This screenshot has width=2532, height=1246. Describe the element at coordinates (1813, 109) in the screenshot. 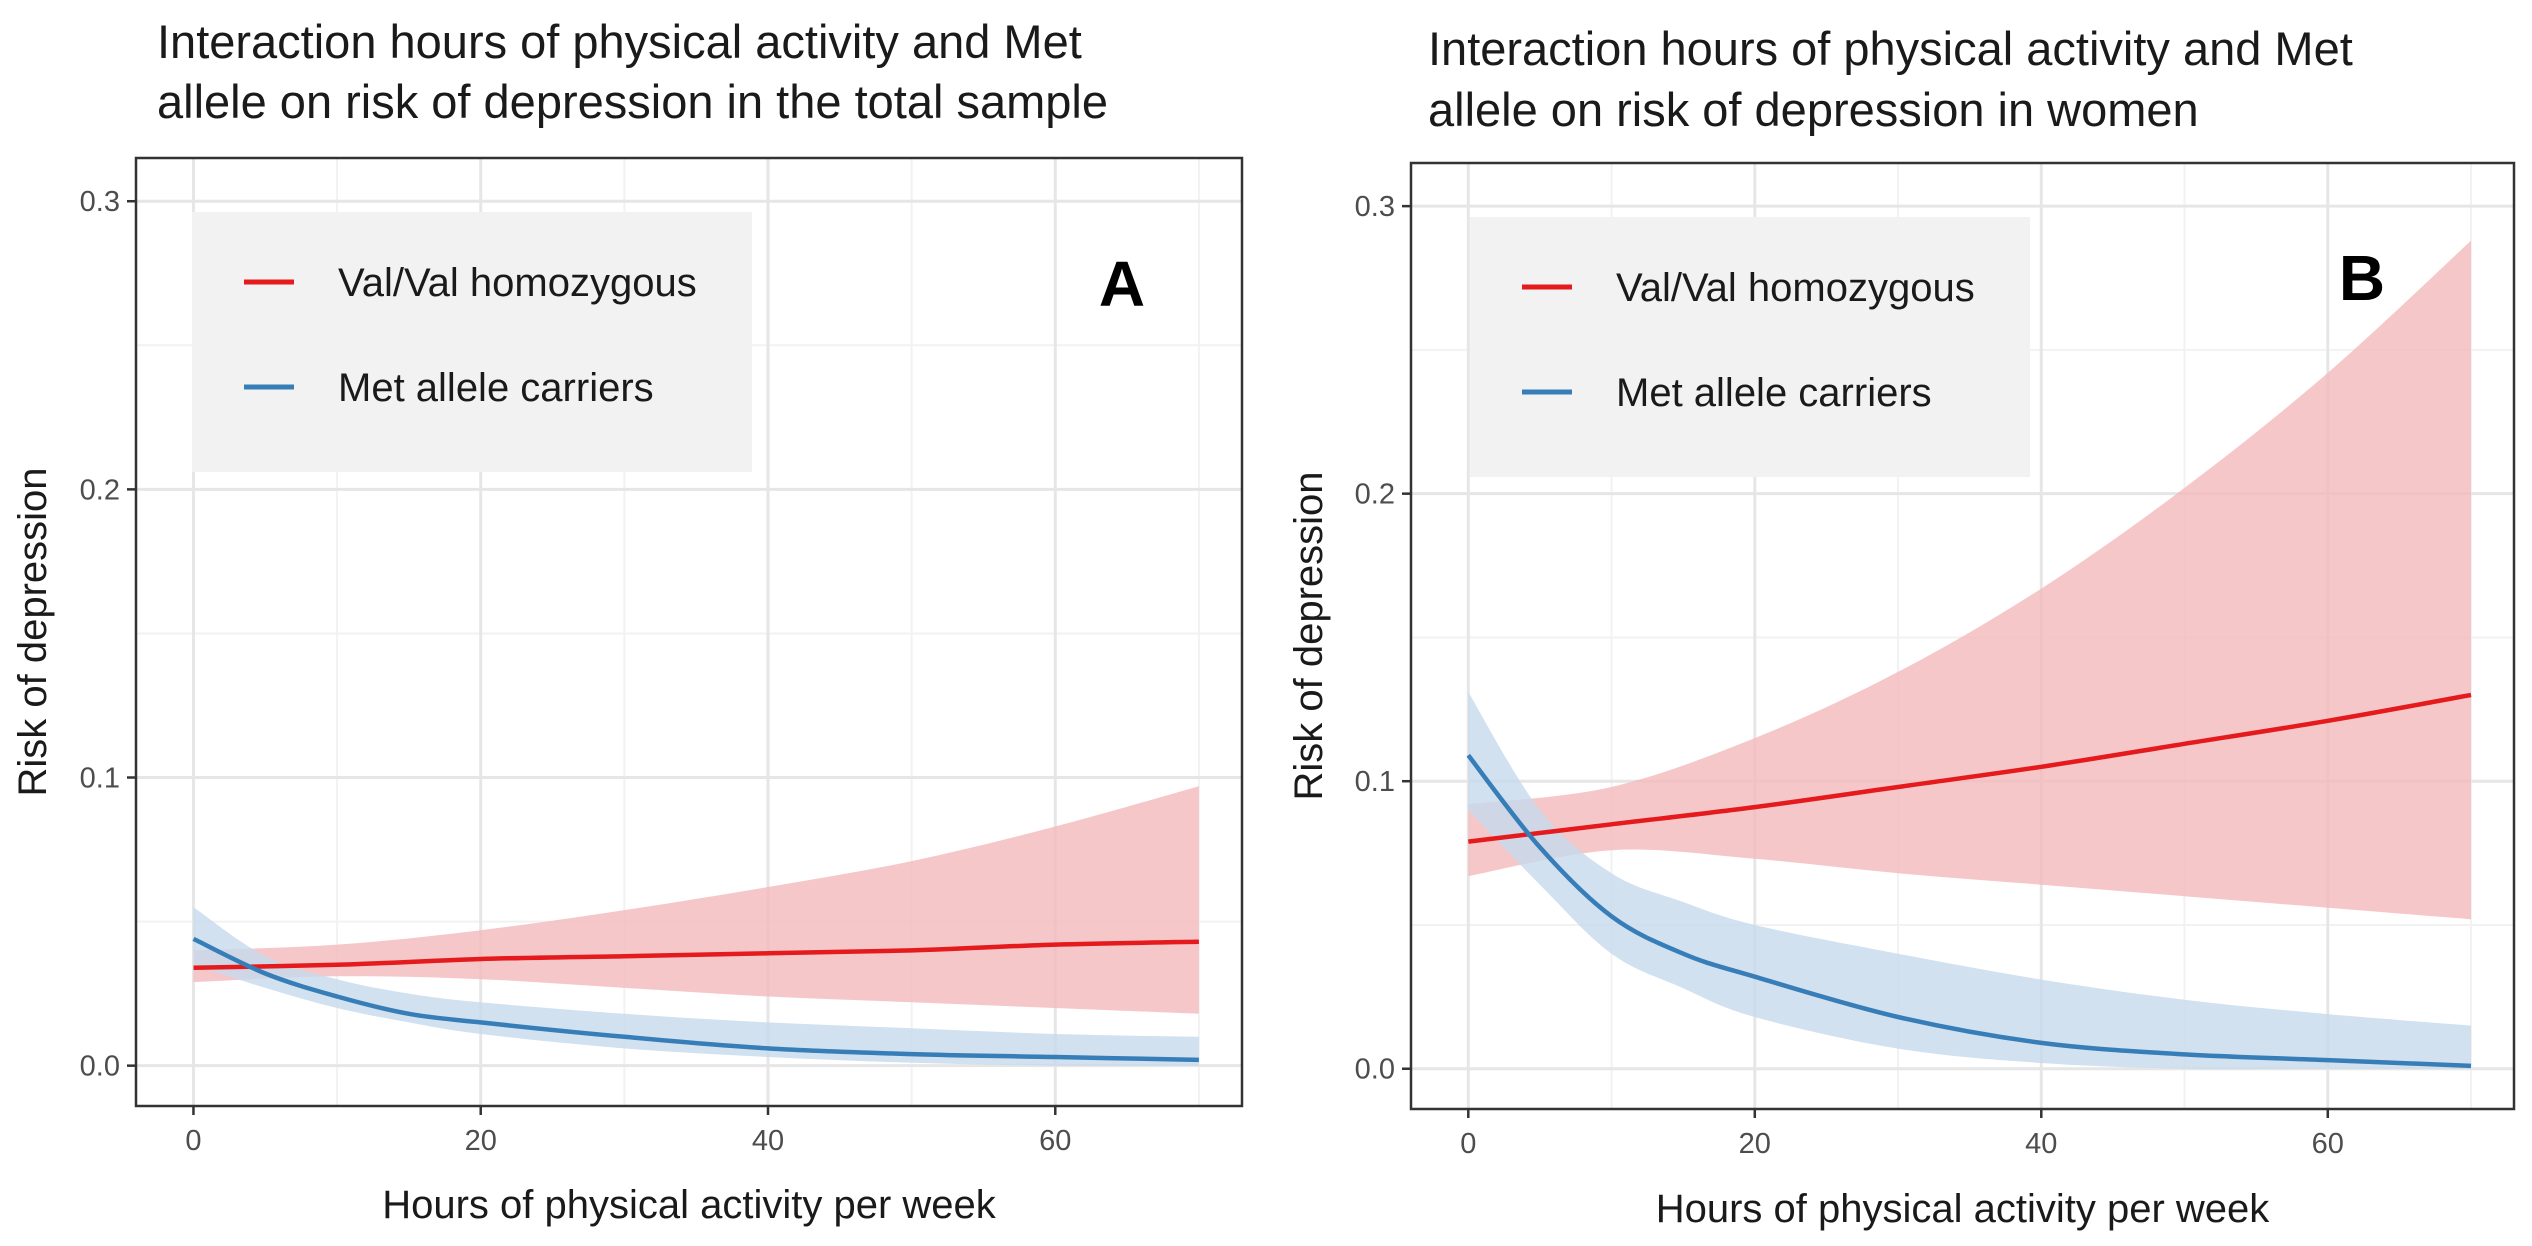

I see `chart-title-line: allele on risk of depression in women` at that location.